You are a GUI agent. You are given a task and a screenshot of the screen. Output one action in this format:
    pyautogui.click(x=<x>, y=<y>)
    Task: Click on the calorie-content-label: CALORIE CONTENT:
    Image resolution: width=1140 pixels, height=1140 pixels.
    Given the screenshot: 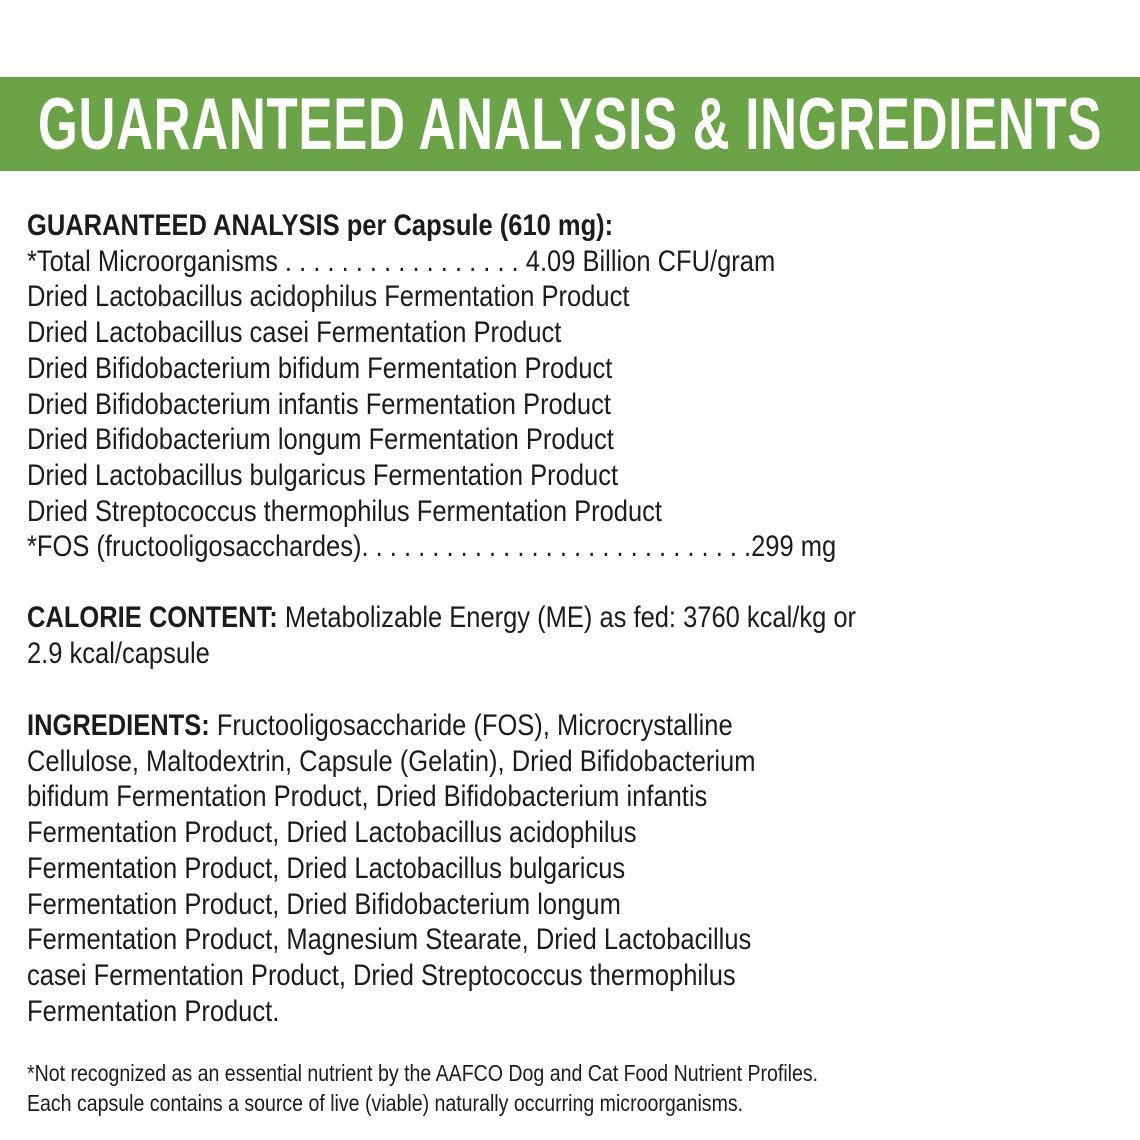 What is the action you would take?
    pyautogui.click(x=152, y=617)
    